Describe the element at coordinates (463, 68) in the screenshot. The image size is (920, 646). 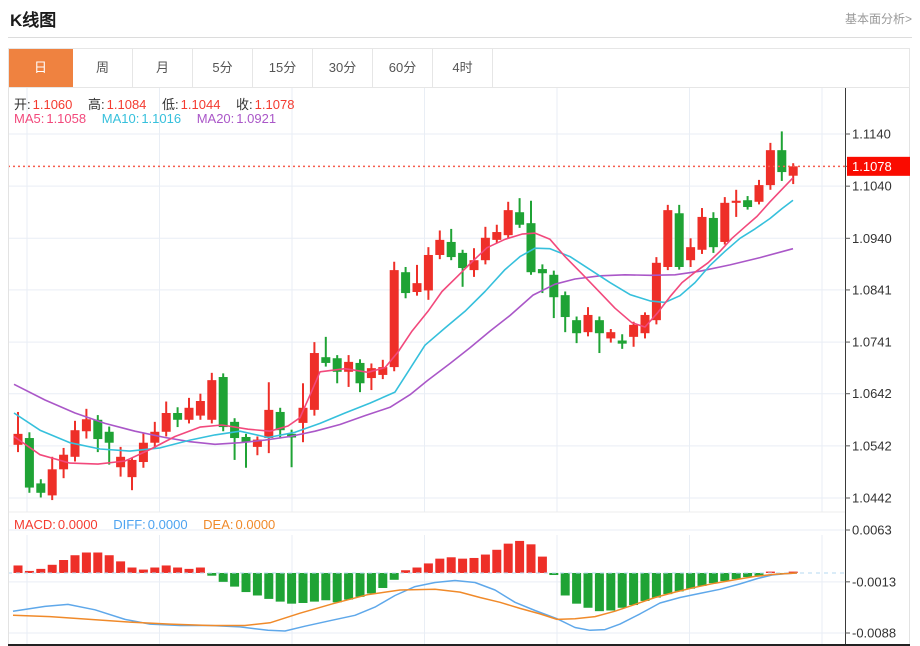
I see `tab-4hour: 4时` at that location.